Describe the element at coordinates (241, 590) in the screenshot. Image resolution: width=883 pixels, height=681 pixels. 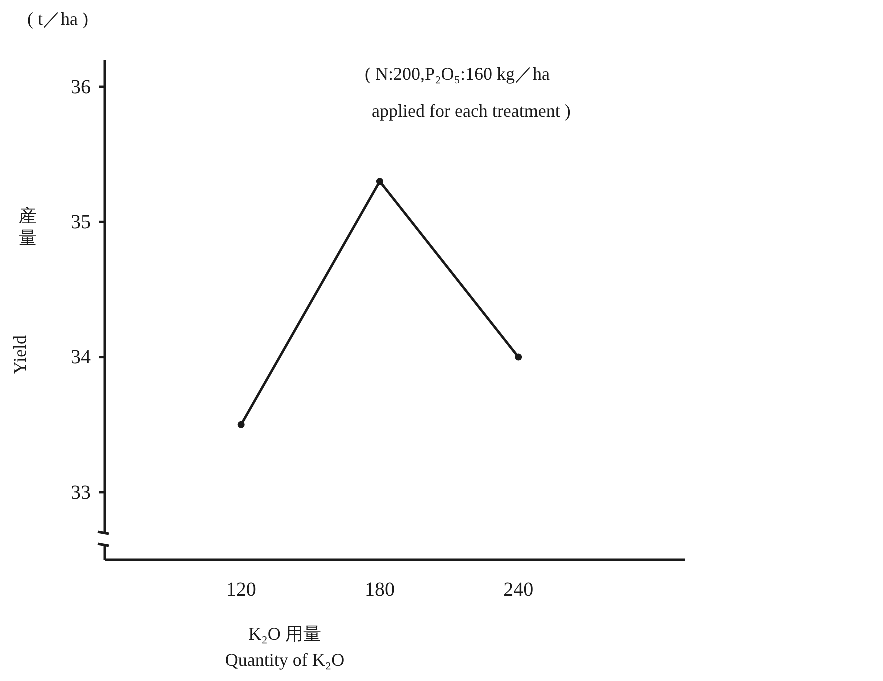
I see `x-tick-label: 120` at that location.